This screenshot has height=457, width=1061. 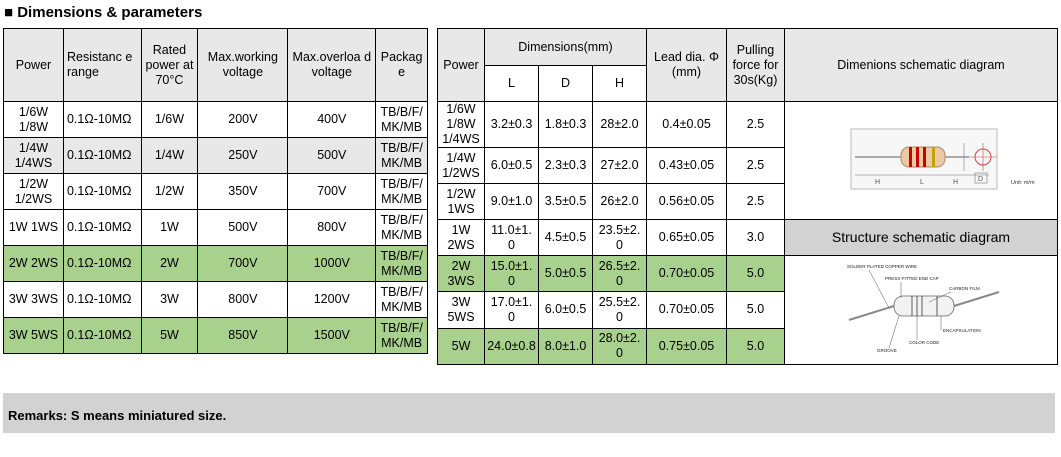 What do you see at coordinates (877, 182) in the screenshot?
I see `dim-label-h-left: H` at bounding box center [877, 182].